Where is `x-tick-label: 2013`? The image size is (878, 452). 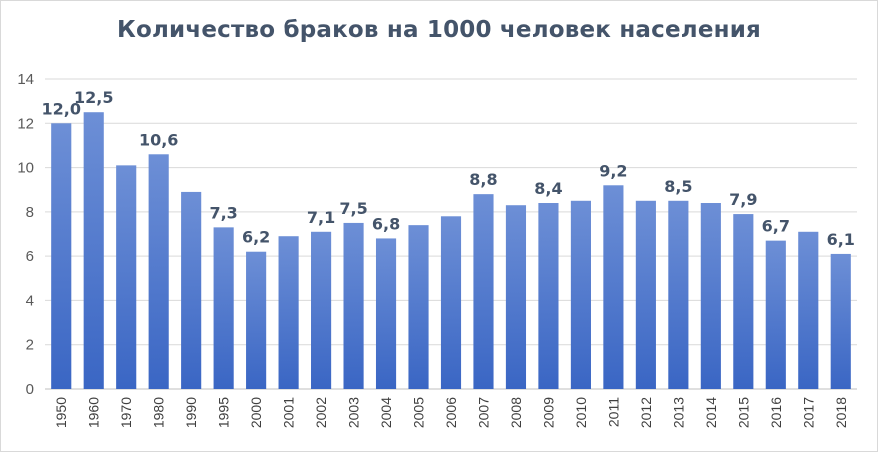
x-tick-label: 2013 is located at coordinates (678, 412).